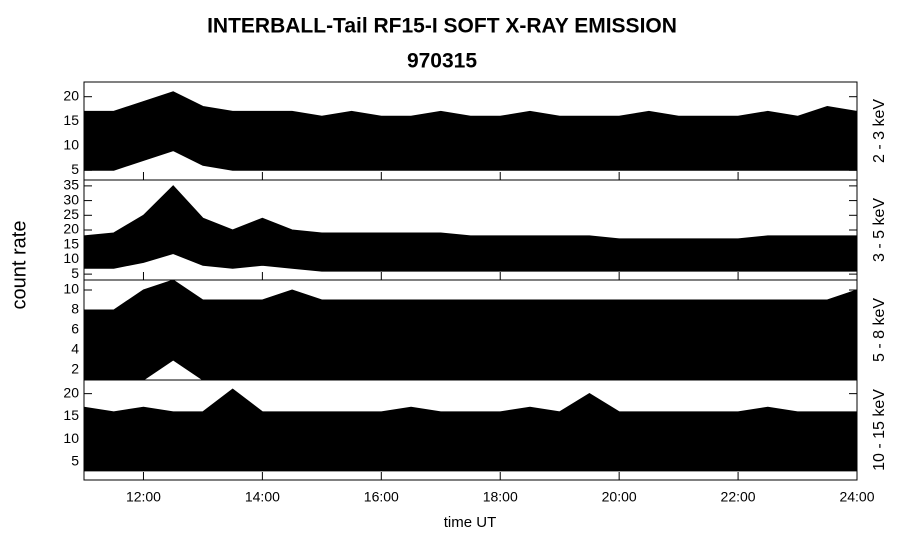 Image resolution: width=900 pixels, height=548 pixels. Describe the element at coordinates (879, 230) in the screenshot. I see `panel-label: 3 - 5 keV` at that location.